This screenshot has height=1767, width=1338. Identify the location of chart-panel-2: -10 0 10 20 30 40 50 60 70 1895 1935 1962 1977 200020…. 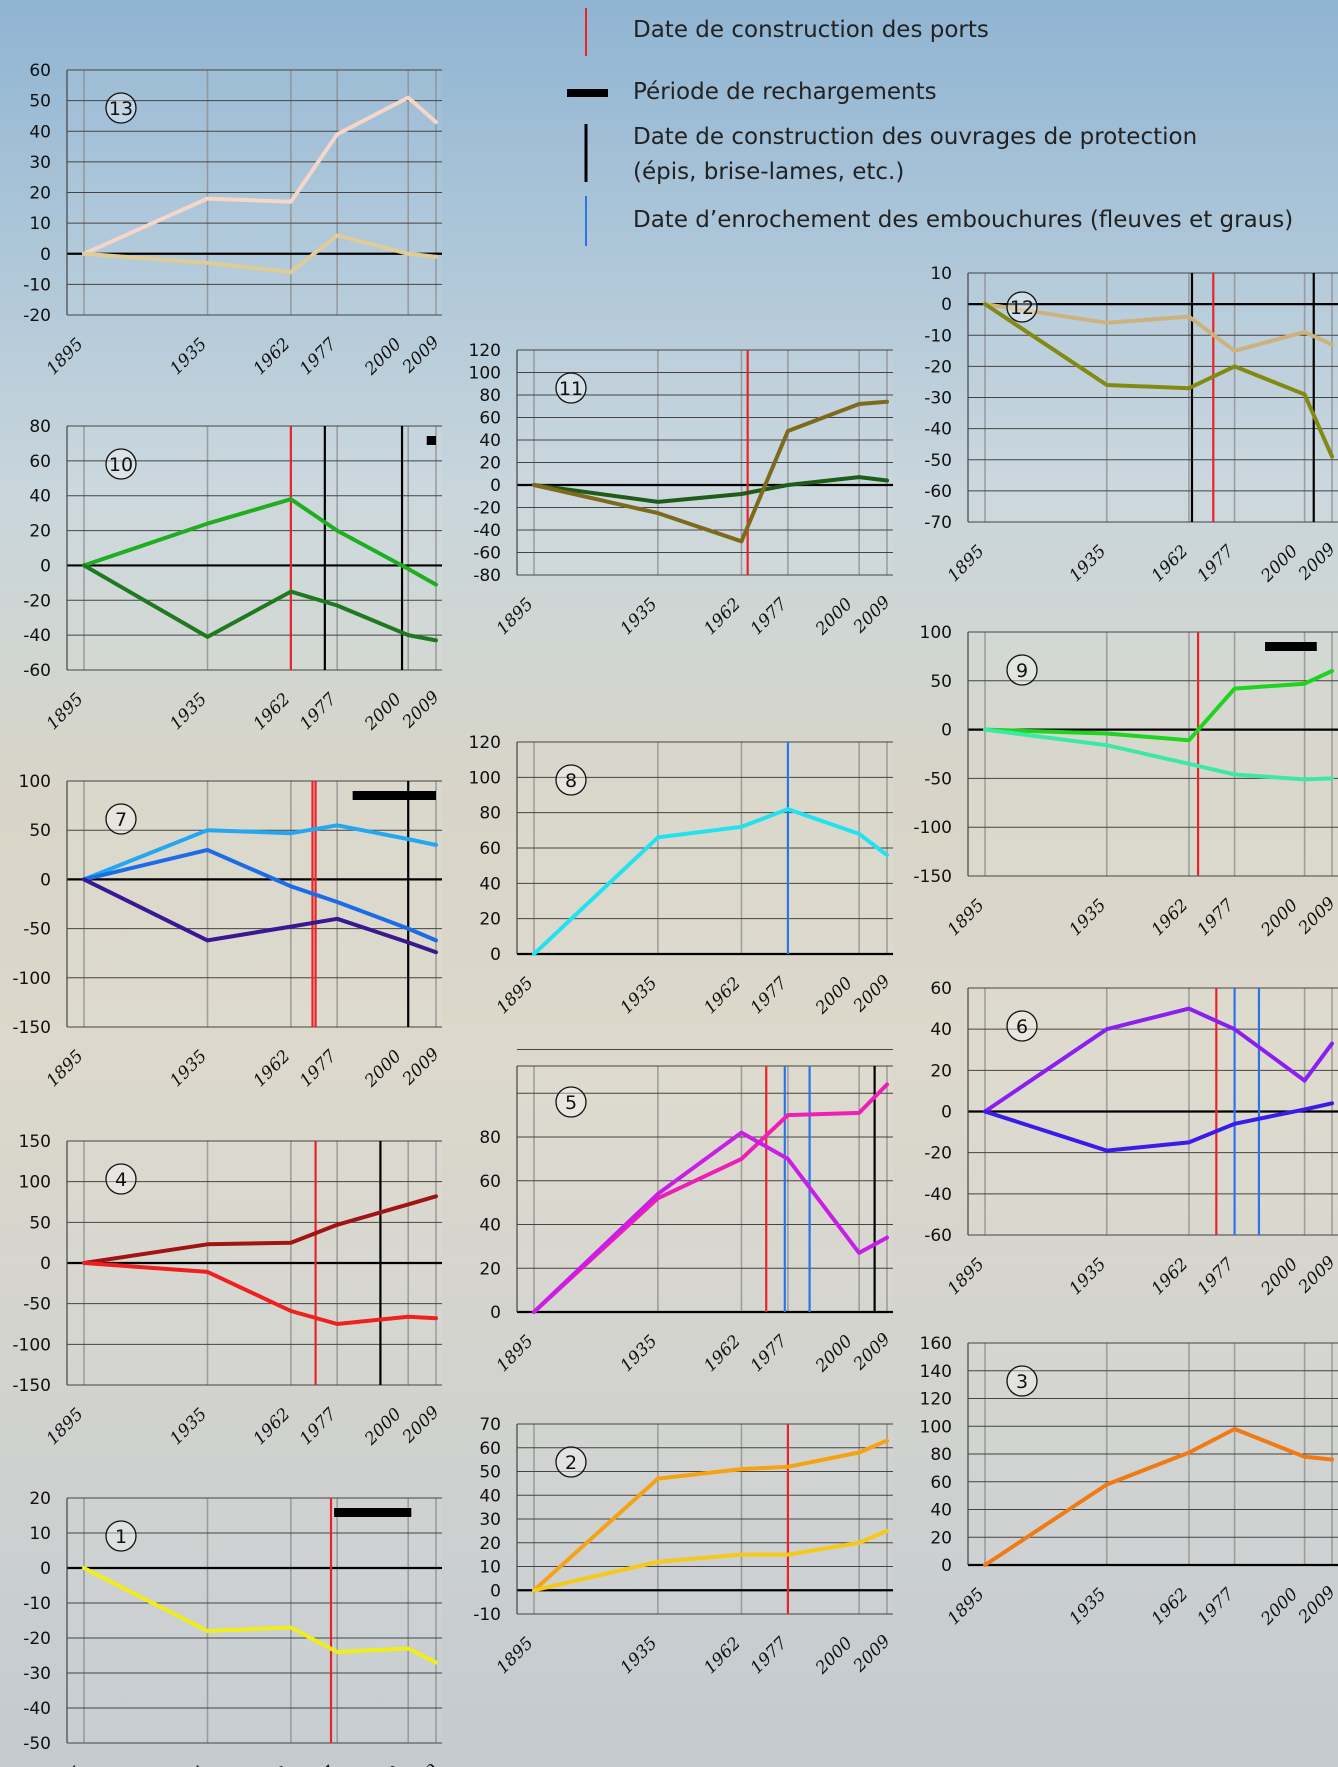
(683, 1547).